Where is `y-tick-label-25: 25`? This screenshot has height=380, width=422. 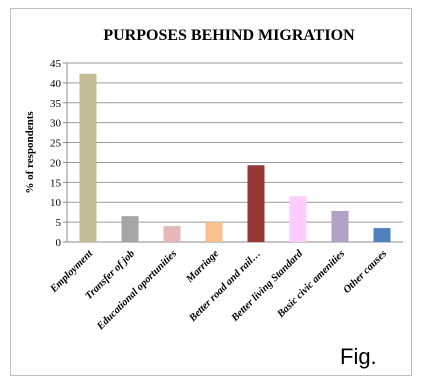
y-tick-label-25: 25 is located at coordinates (56, 144).